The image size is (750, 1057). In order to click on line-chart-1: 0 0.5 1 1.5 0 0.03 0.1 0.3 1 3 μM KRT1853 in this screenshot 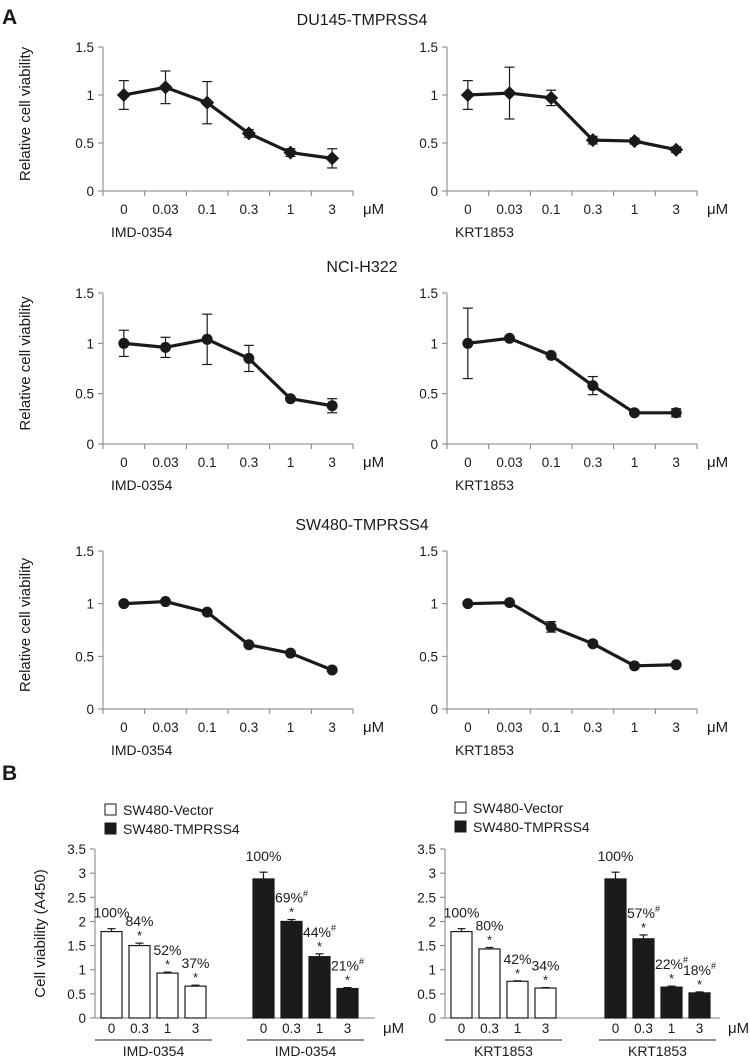, I will do `click(573, 140)`.